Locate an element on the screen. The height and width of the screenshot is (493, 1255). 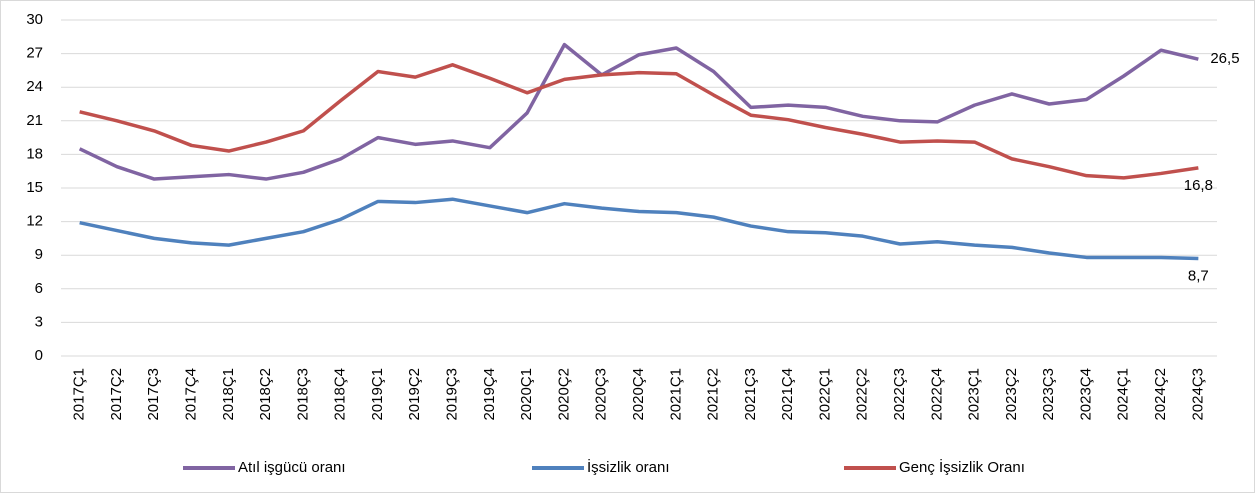
data-label: 16,8 is located at coordinates (1198, 185).